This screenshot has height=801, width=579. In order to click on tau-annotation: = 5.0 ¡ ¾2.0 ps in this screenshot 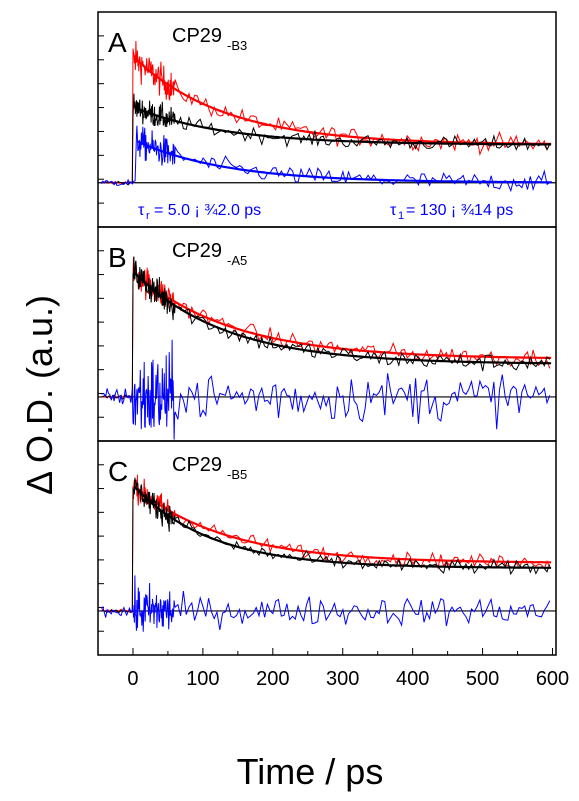, I will do `click(207, 210)`.